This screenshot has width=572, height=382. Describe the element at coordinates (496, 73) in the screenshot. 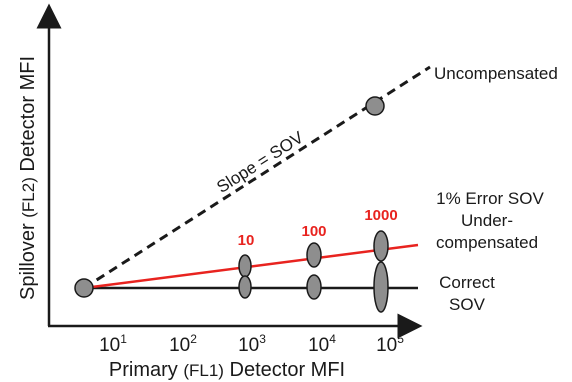

I see `uncompensated-label: Uncompensated` at that location.